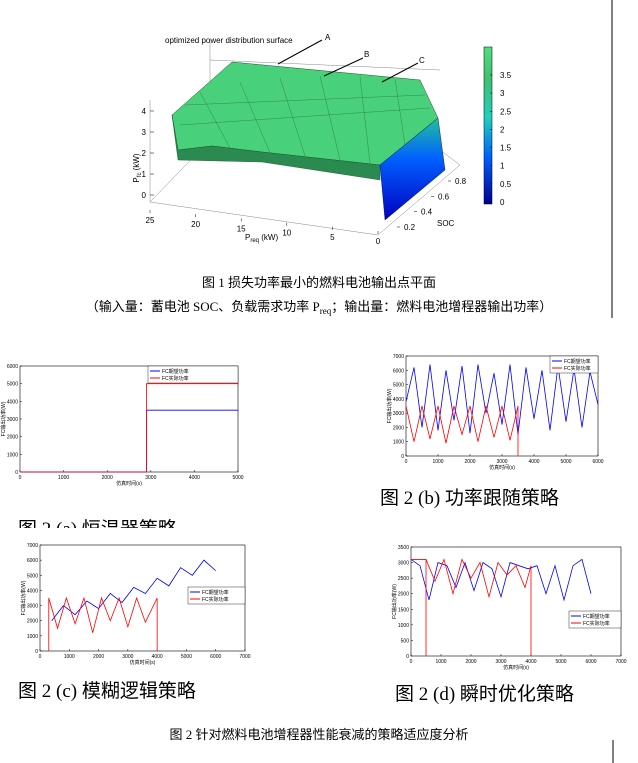  I want to click on subfigure-caption: 图 2 (a) 恒温器策略, so click(97, 529).